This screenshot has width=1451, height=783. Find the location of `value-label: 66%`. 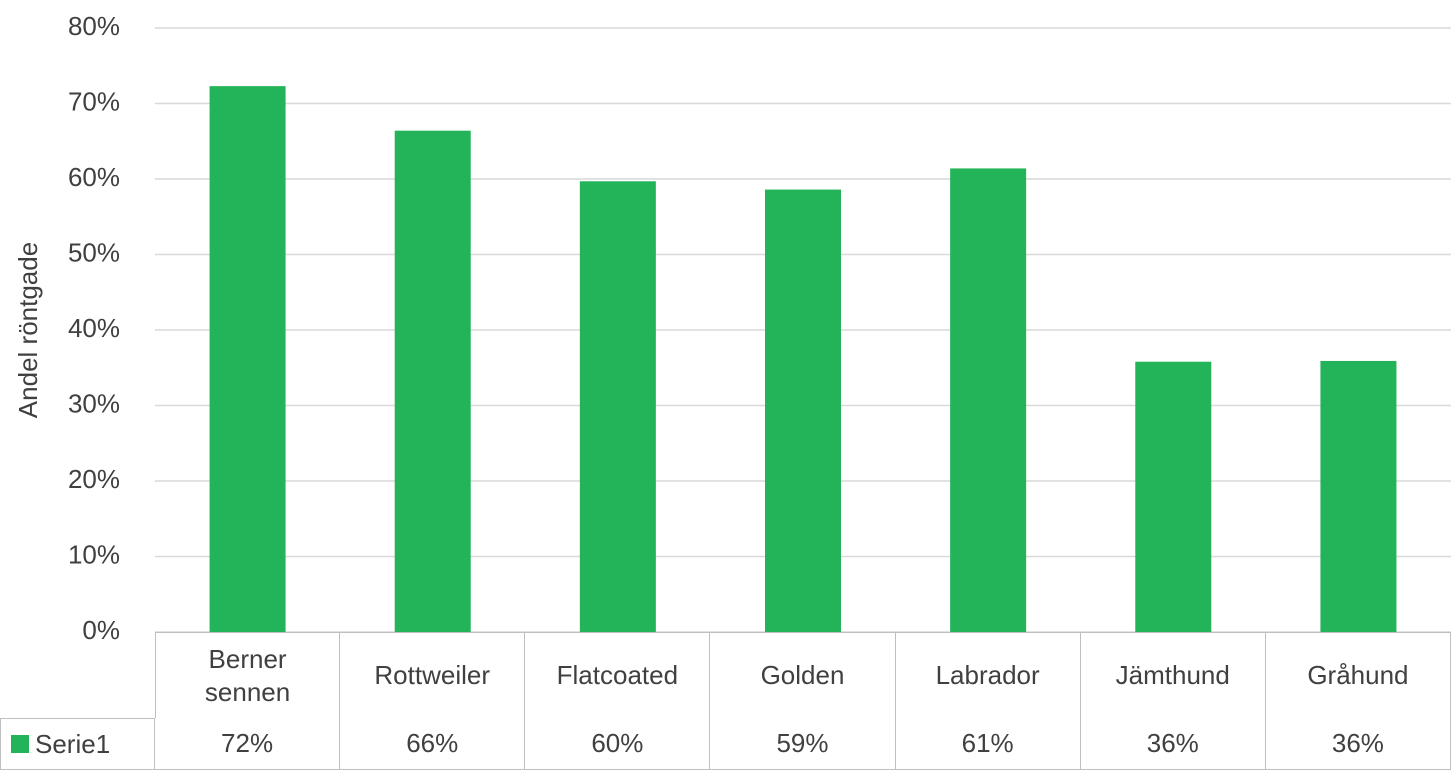

value-label: 66% is located at coordinates (433, 744).